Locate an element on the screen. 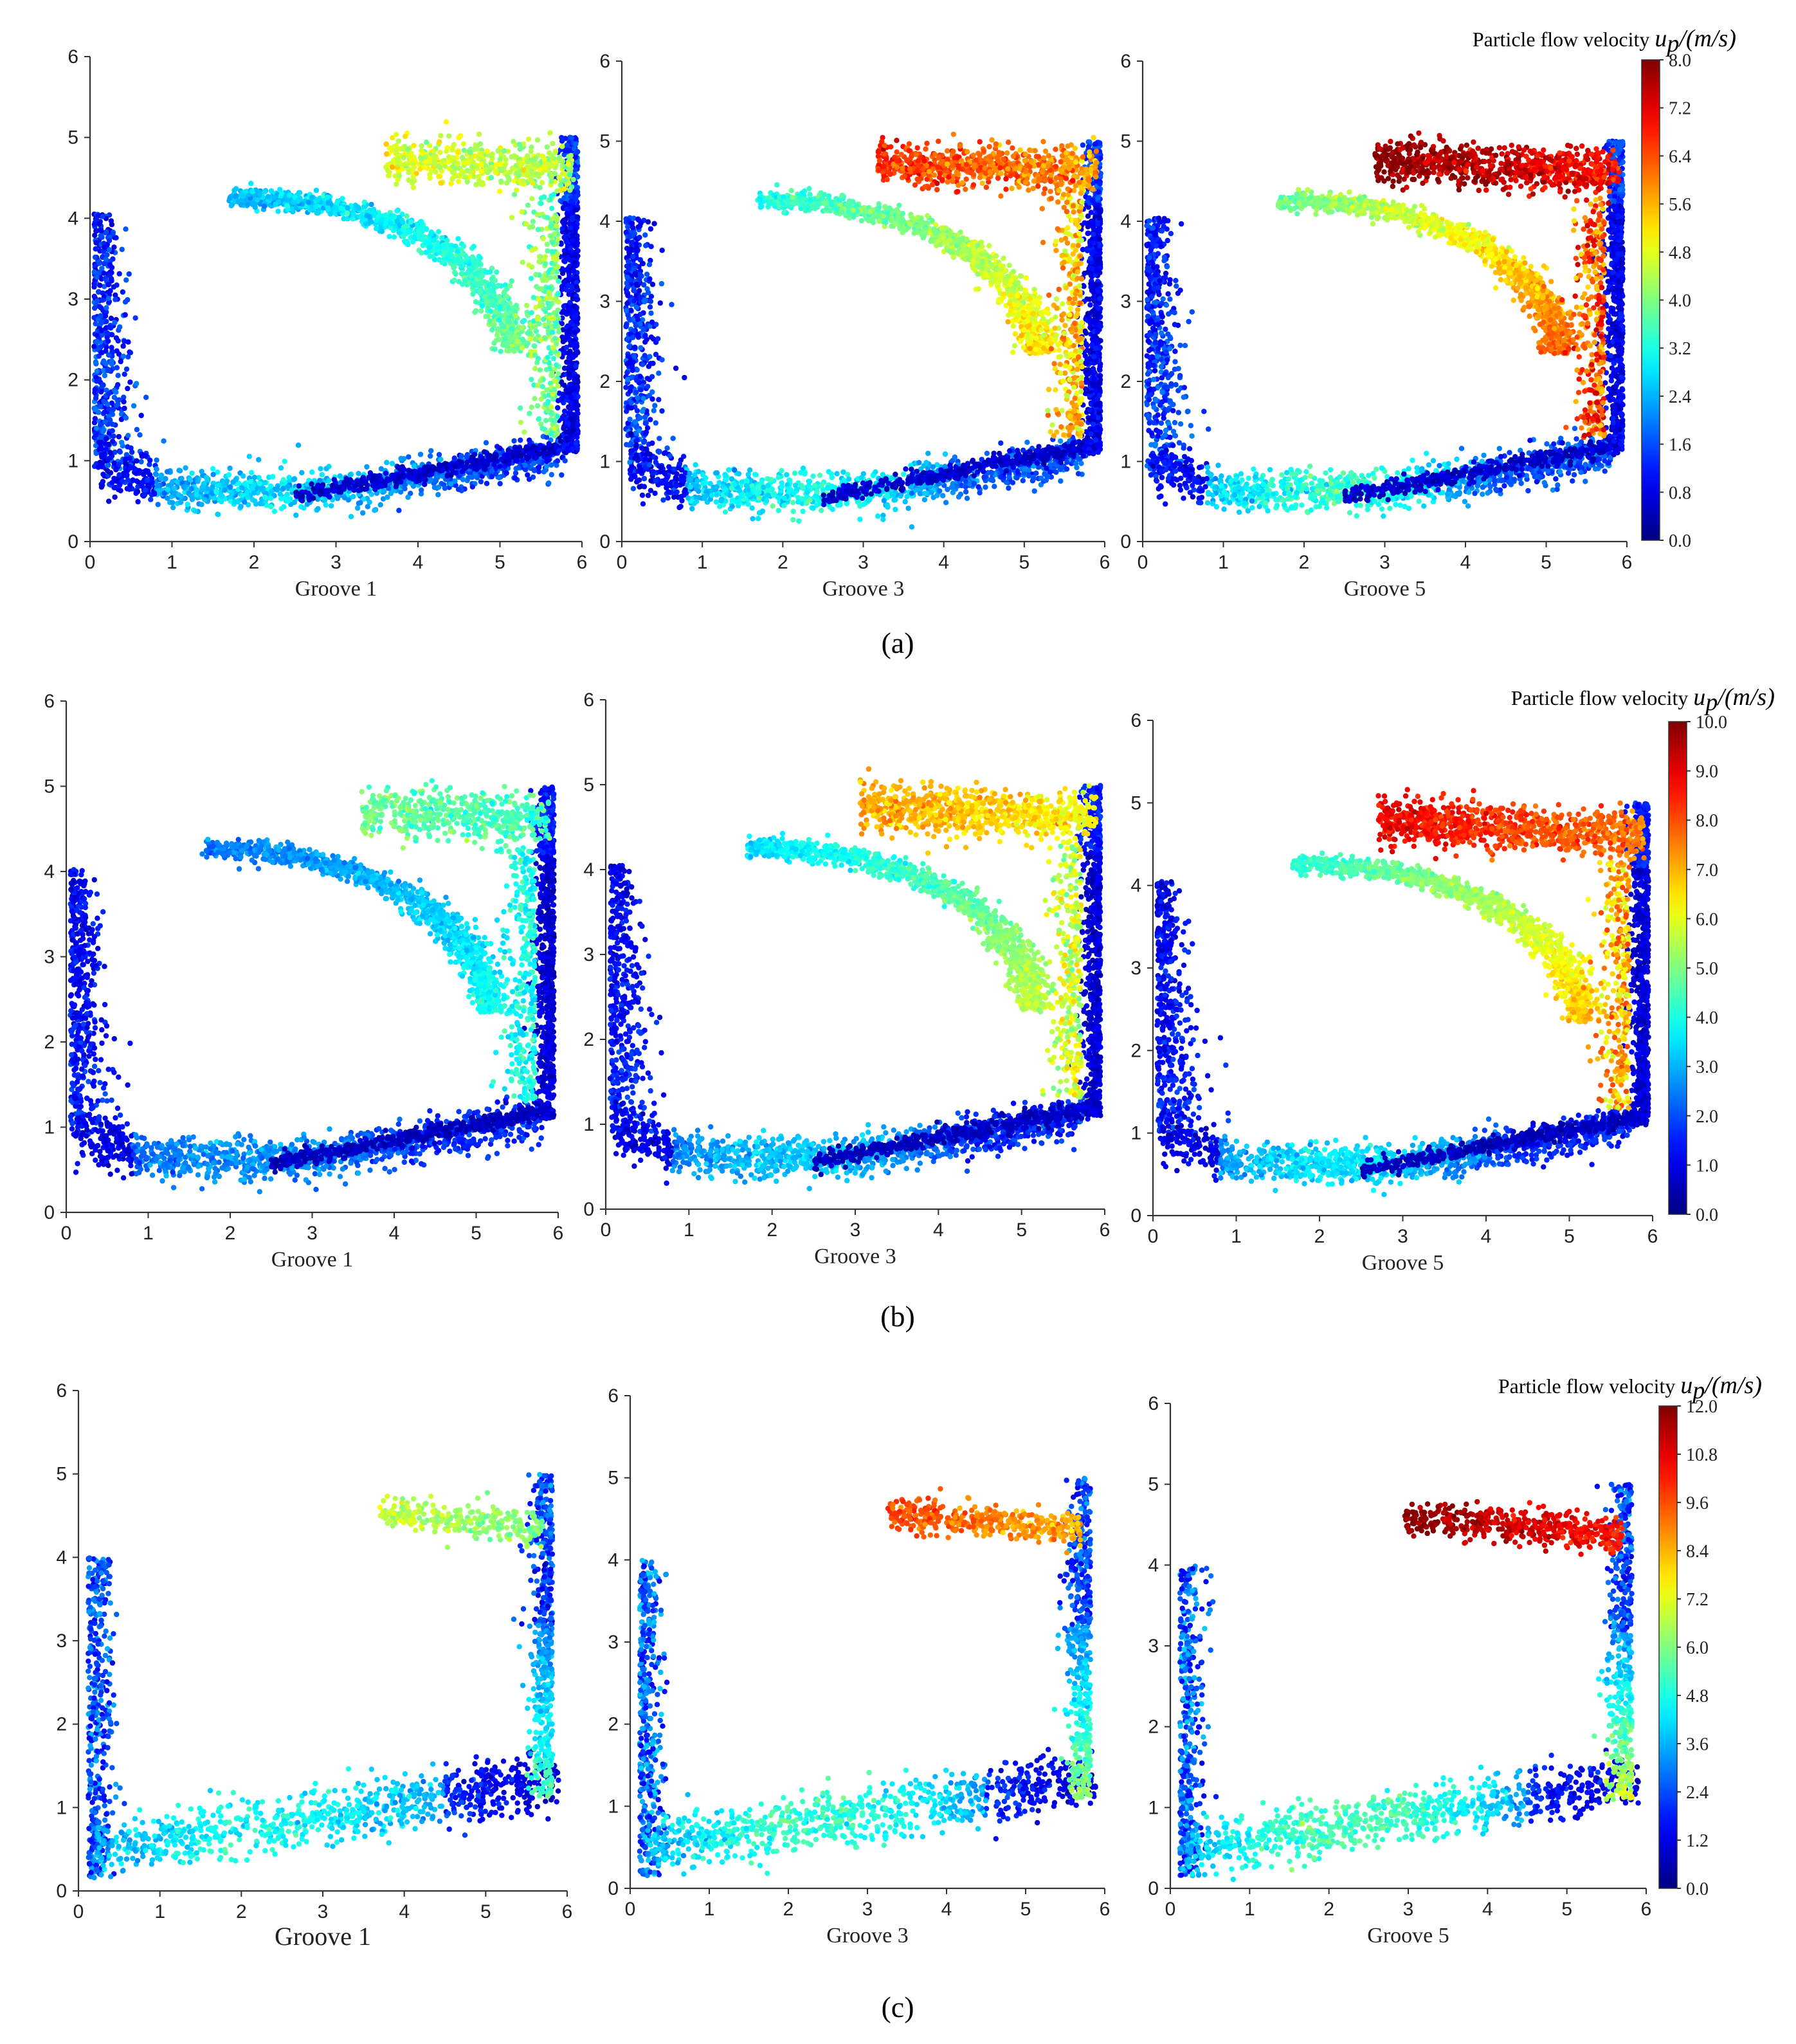 Image resolution: width=1796 pixels, height=2044 pixels. y-tick-label: 0 is located at coordinates (73, 541).